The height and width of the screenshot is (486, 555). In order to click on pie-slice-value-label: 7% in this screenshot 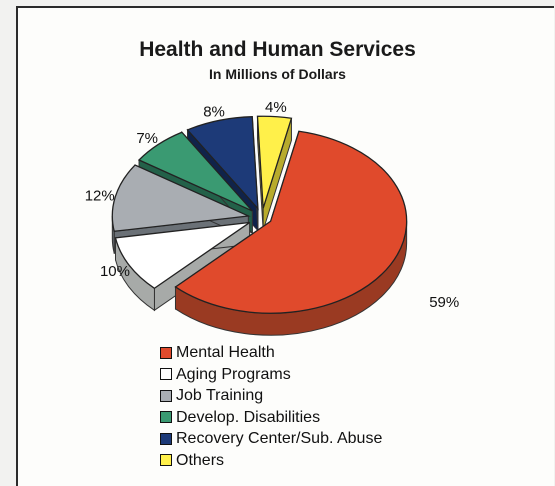, I will do `click(147, 138)`.